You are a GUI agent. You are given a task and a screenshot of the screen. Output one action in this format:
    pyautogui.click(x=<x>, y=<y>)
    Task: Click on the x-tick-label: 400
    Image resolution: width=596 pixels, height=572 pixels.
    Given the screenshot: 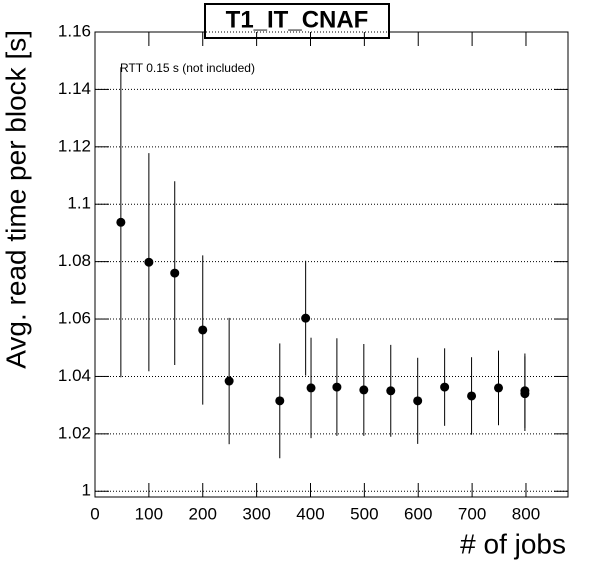 What is the action you would take?
    pyautogui.click(x=310, y=513)
    